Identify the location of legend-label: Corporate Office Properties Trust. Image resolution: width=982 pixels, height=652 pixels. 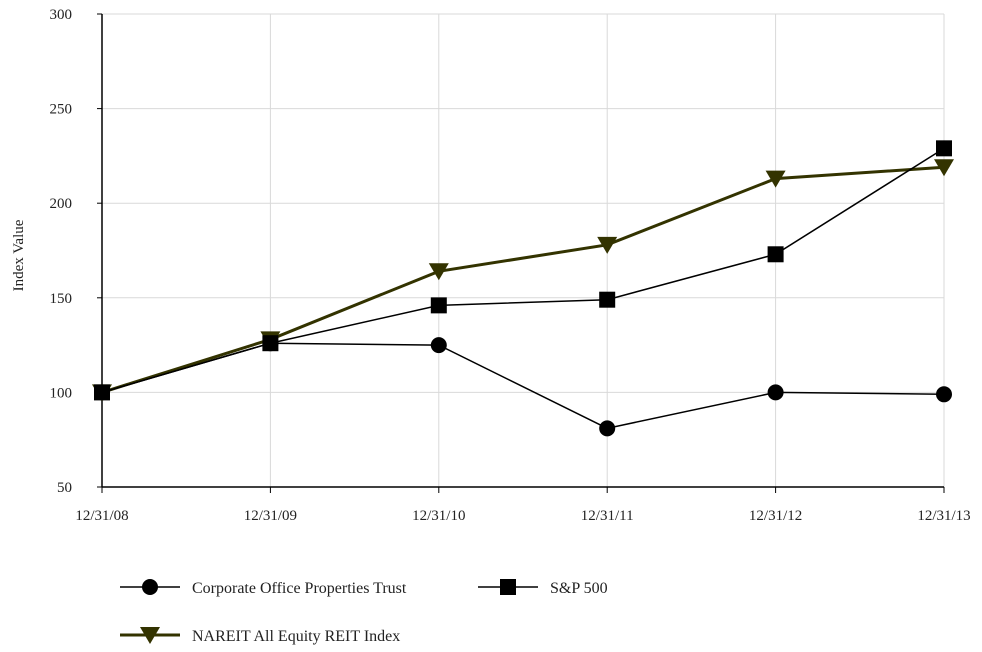
(299, 588).